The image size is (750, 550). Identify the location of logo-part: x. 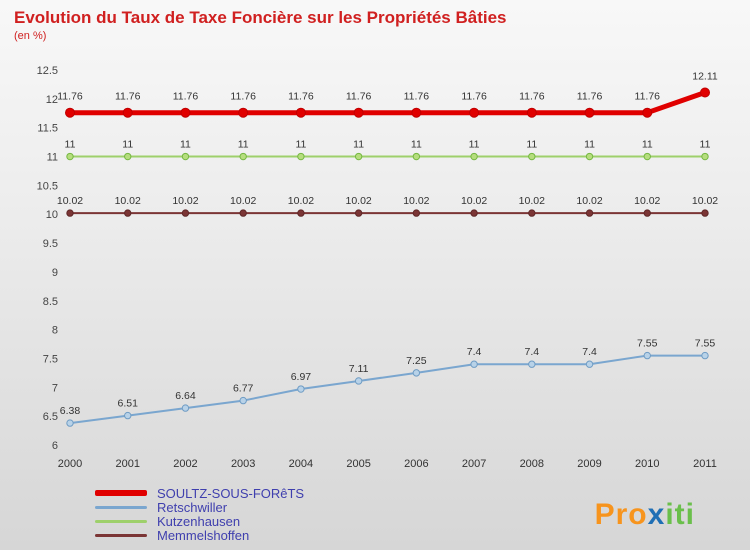
(656, 514).